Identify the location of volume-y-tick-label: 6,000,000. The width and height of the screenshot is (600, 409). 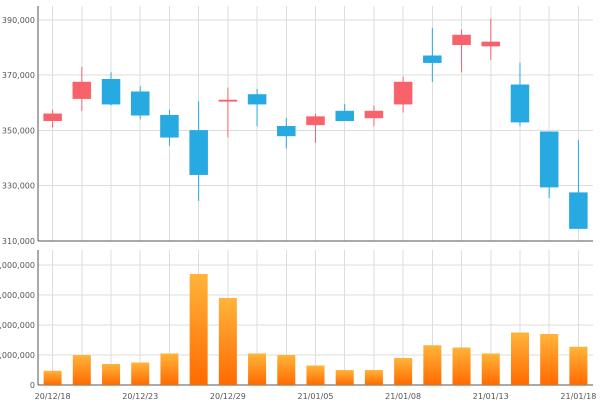
(17, 295).